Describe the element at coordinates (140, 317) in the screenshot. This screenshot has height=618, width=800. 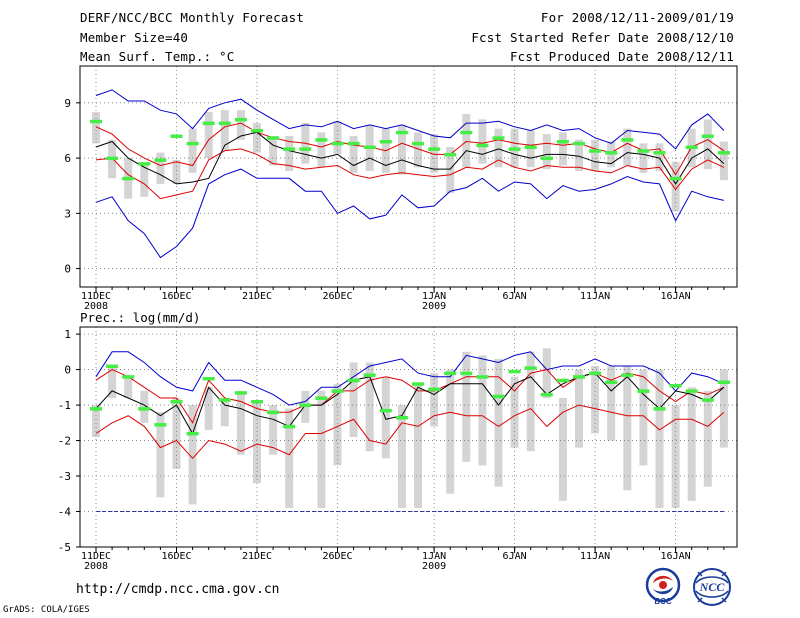
I see `precip-title: Prec.: log(mm/d)` at that location.